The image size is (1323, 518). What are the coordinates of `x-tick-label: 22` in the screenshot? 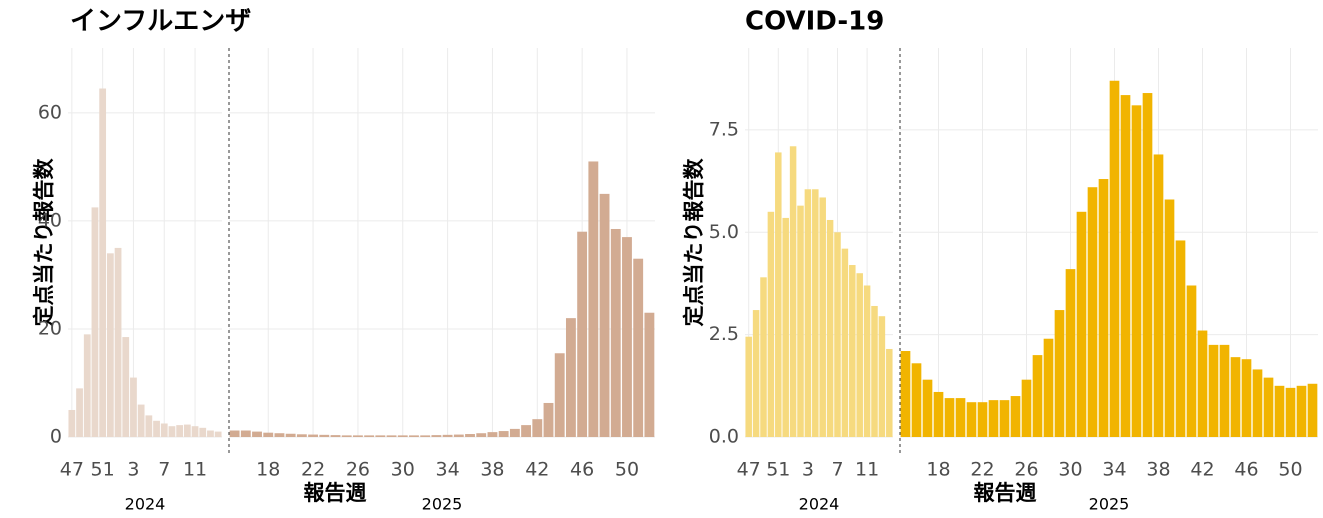 It's located at (313, 470).